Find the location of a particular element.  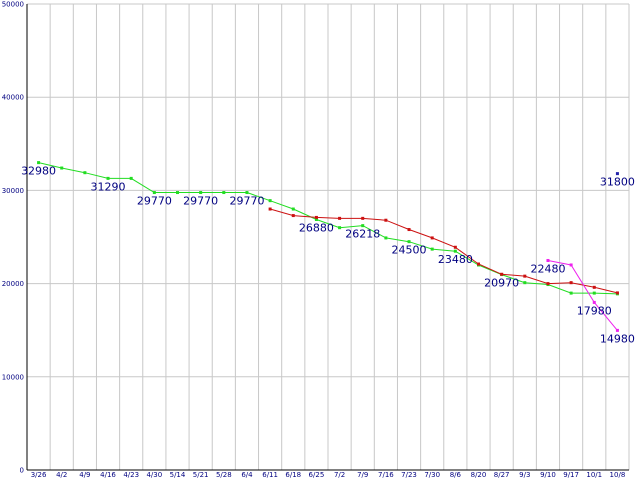

x-tick-label: 7/30 is located at coordinates (432, 475).